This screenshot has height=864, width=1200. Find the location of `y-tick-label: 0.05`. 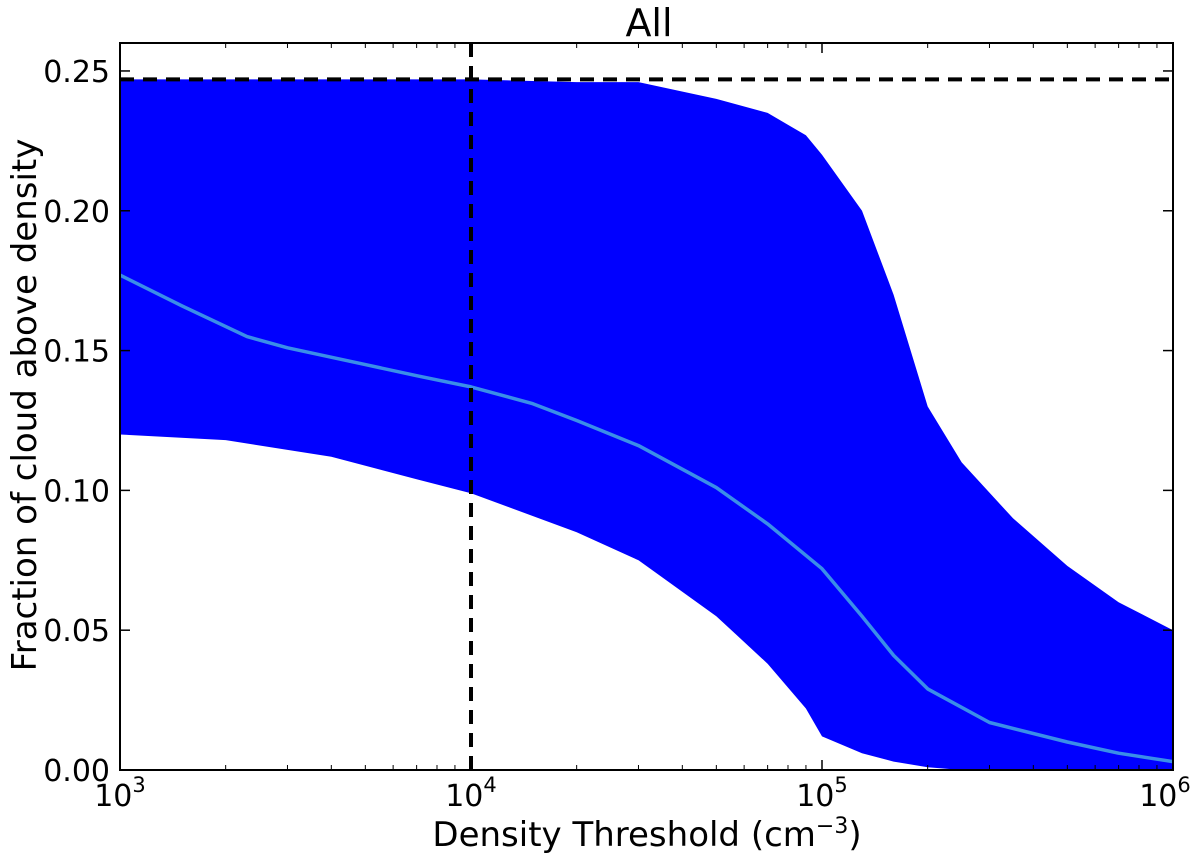

y-tick-label: 0.05 is located at coordinates (76, 631).